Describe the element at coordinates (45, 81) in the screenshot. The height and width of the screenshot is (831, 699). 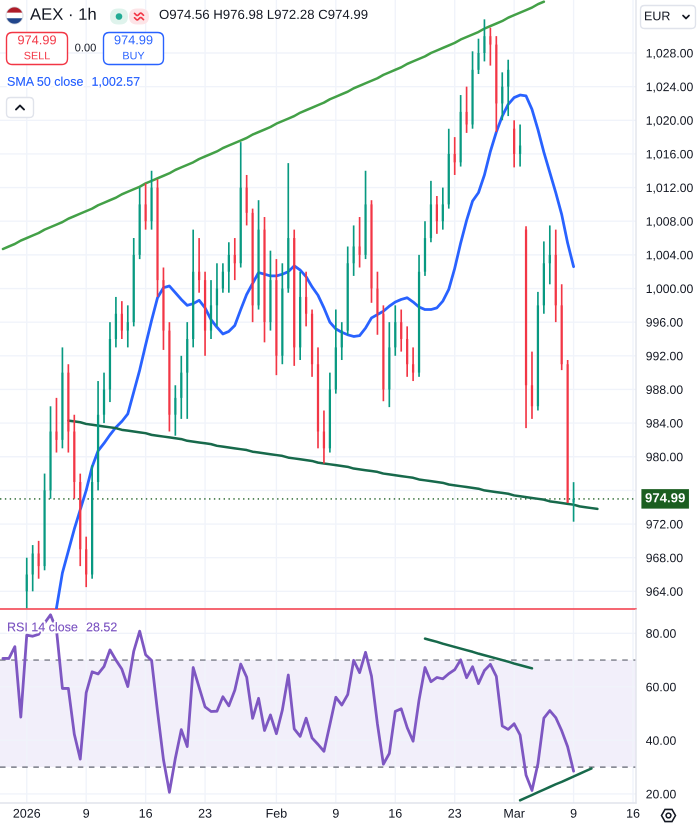
I see `text: SMA 50 close` at that location.